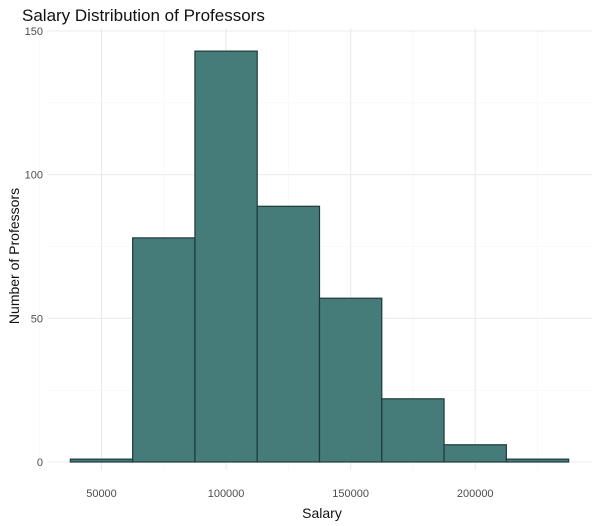  I want to click on y-axis-title: Number of Professors, so click(14, 256).